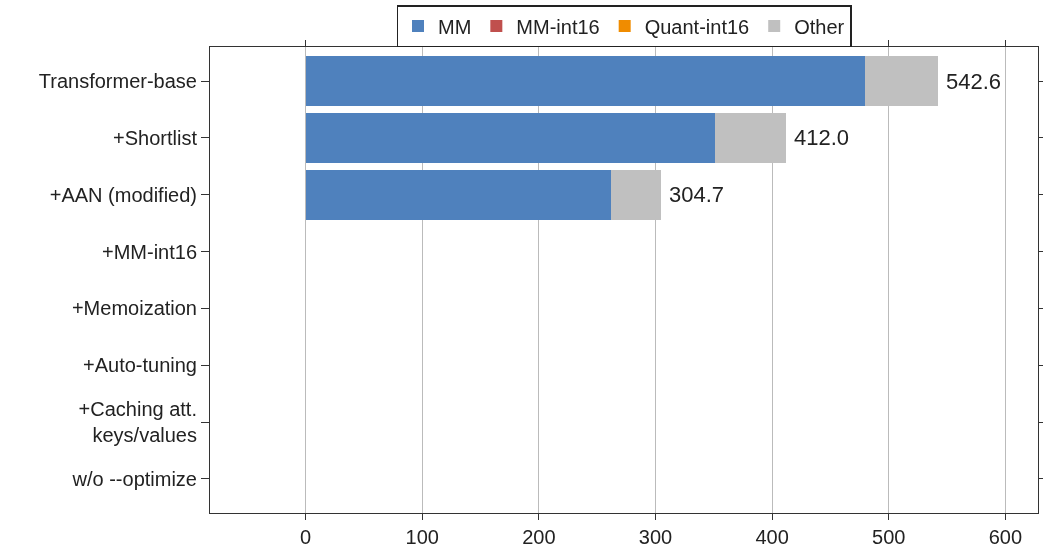 The image size is (1043, 547). I want to click on y-tick-label: +Auto-tuning, so click(140, 365).